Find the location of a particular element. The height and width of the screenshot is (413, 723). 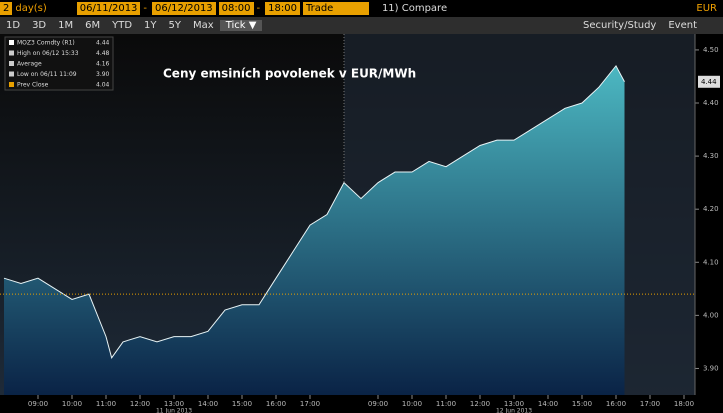

y-tick-label: 3.90 is located at coordinates (711, 368).